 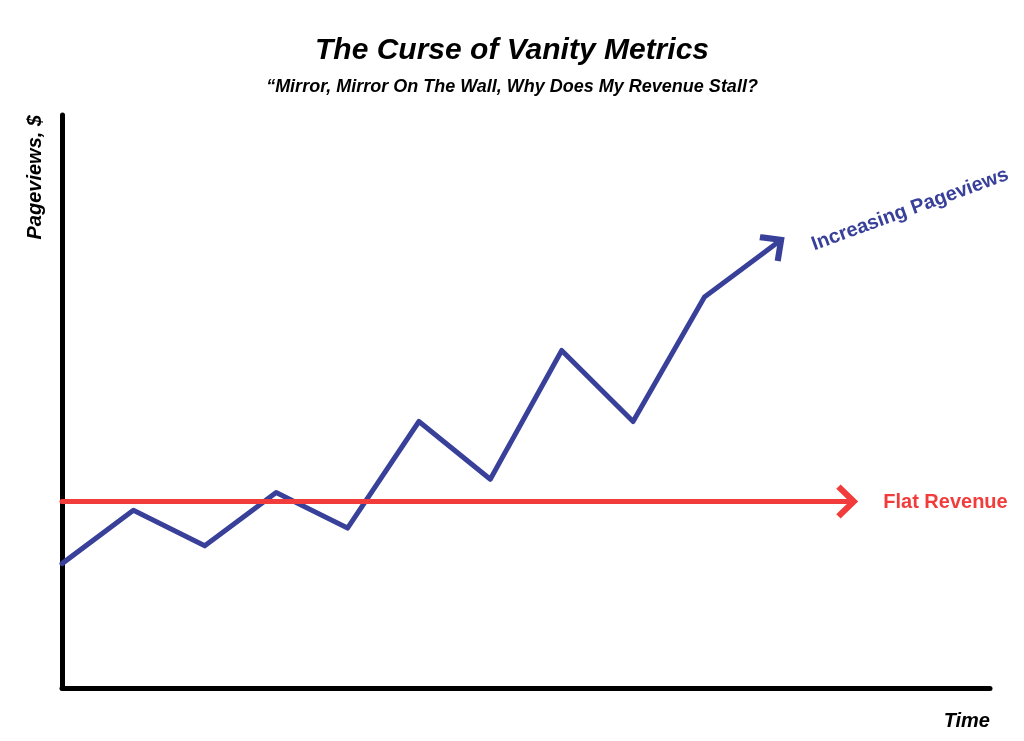 I want to click on y-axis-title: Pageviews, $, so click(x=34, y=177).